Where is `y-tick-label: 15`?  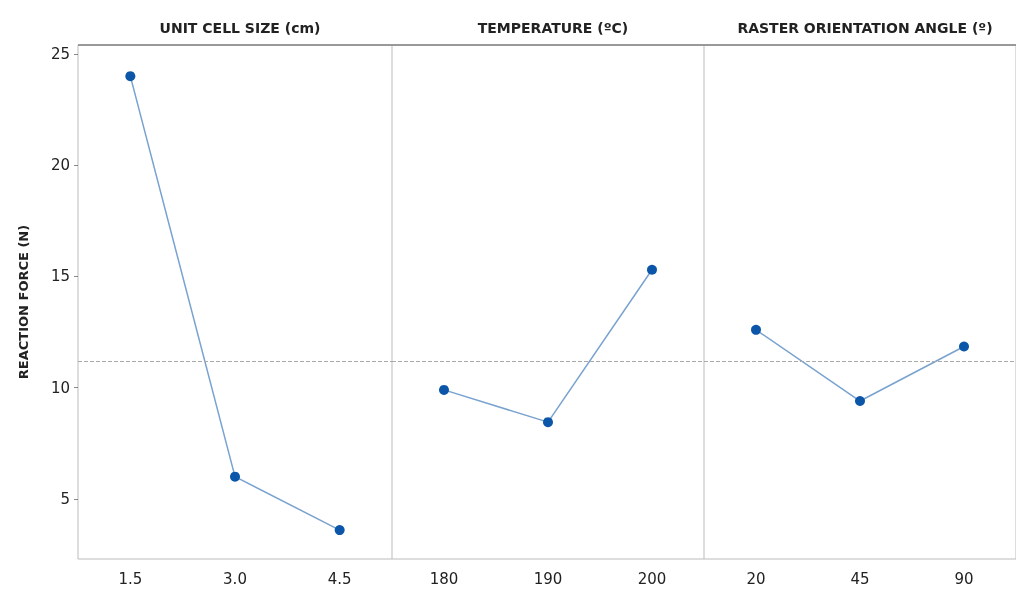 y-tick-label: 15 is located at coordinates (60, 276).